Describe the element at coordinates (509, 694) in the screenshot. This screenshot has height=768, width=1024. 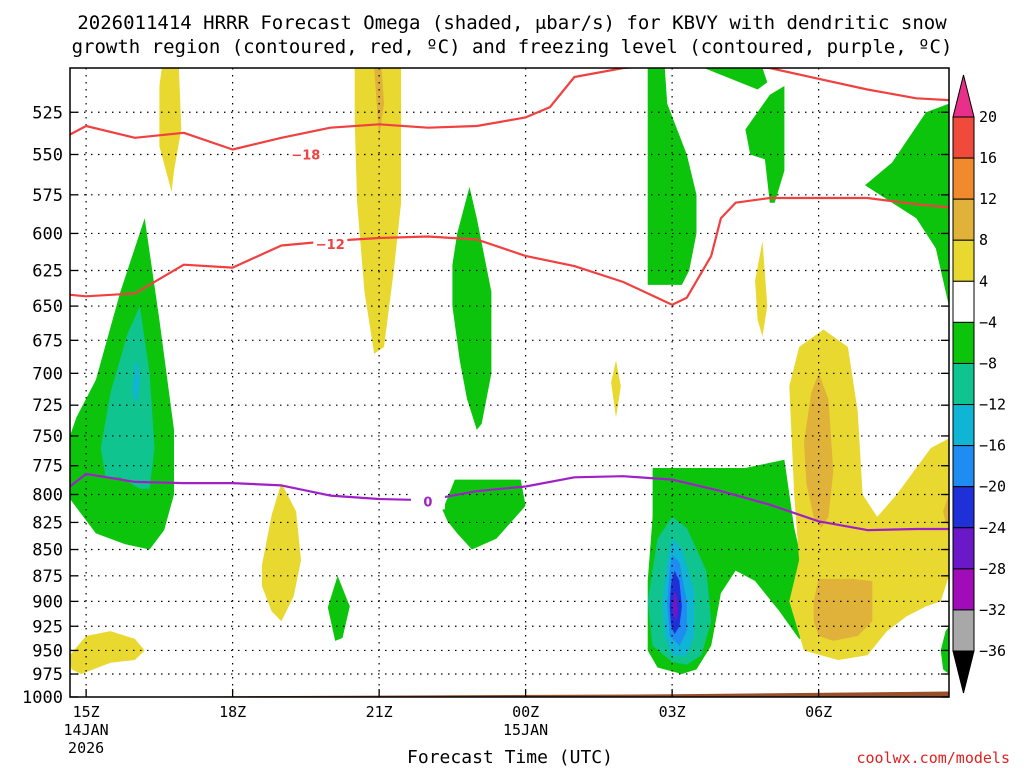
I see `terrain-ground` at that location.